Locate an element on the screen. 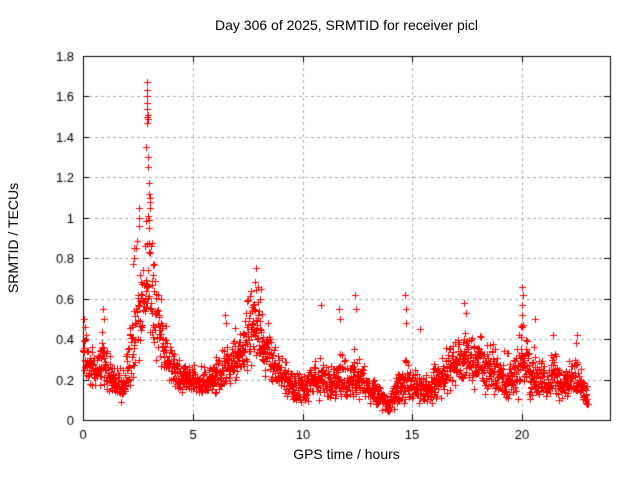 The width and height of the screenshot is (640, 480). y-axis-label: SRMTID / TECUs is located at coordinates (13, 238).